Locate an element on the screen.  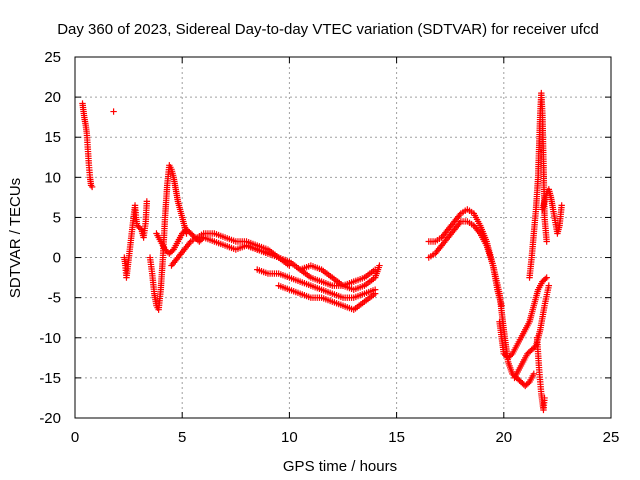
y-tick-label: 5 is located at coordinates (57, 217).